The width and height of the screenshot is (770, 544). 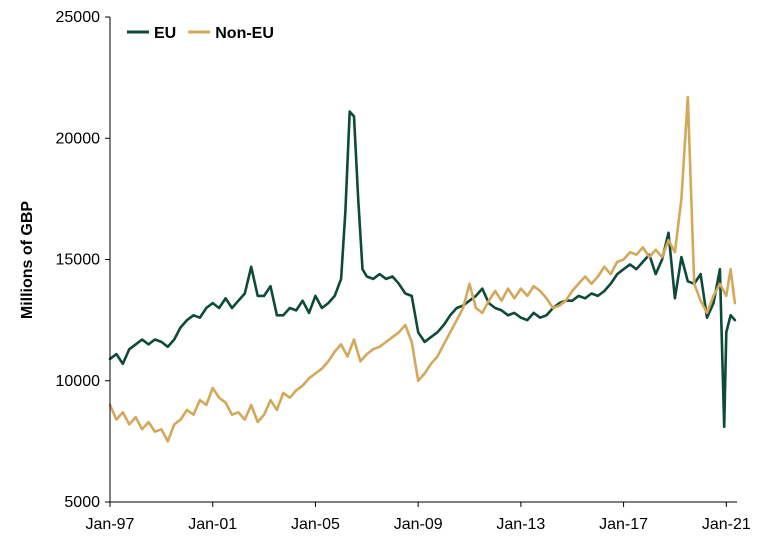 What do you see at coordinates (520, 524) in the screenshot?
I see `x-tick-label: Jan-13` at bounding box center [520, 524].